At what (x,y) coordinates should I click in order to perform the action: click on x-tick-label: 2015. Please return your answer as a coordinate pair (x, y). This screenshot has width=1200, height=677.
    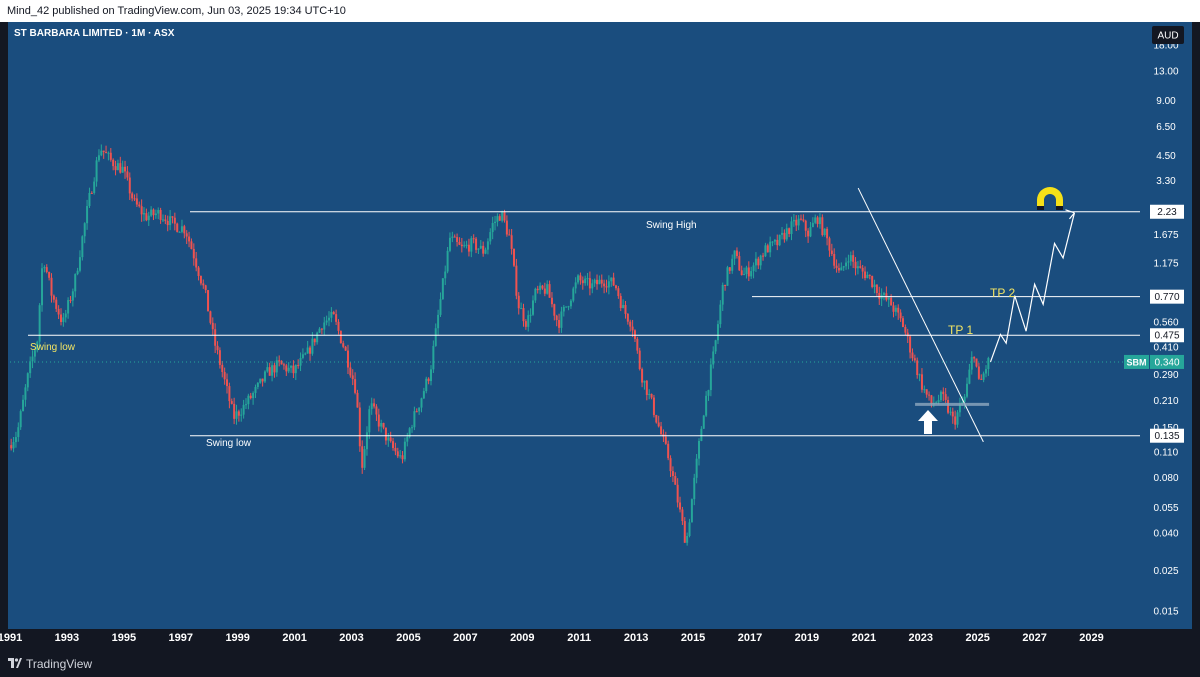
    Looking at the image, I should click on (693, 638).